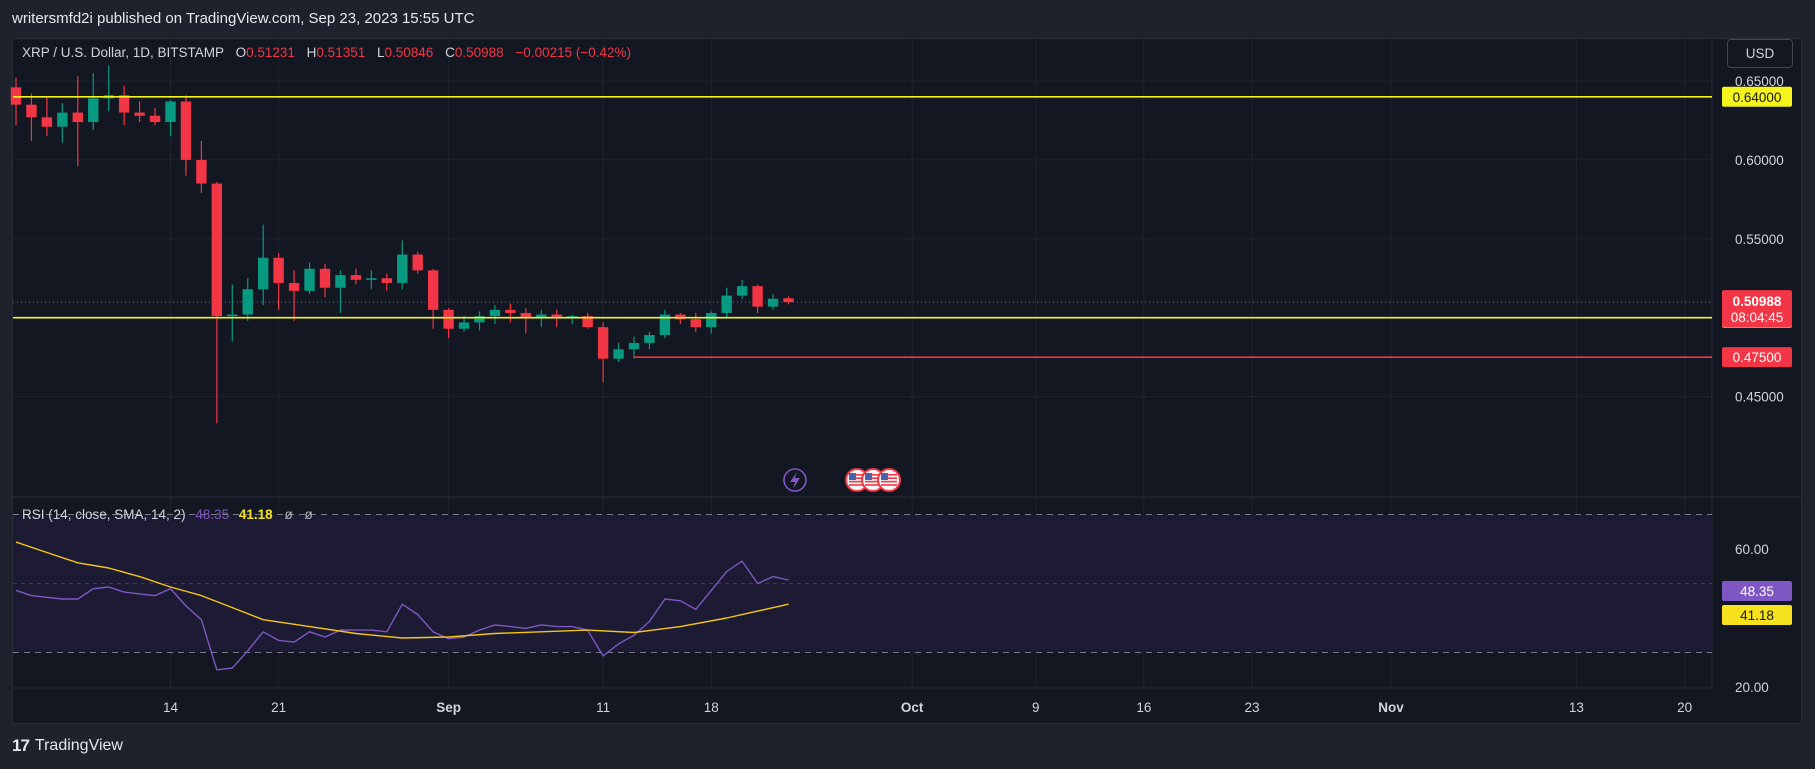  What do you see at coordinates (78, 745) in the screenshot?
I see `tradingview-brand: TradingView` at bounding box center [78, 745].